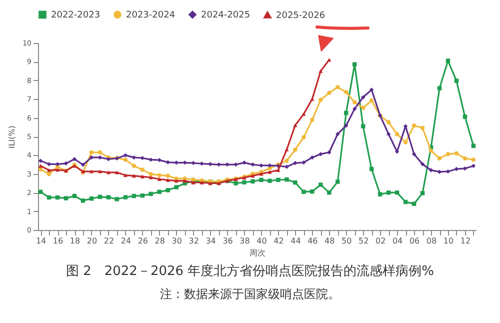 Image resolution: width=500 pixels, height=323 pixels. Describe the element at coordinates (448, 241) in the screenshot. I see `x-tick-label: 10` at that location.